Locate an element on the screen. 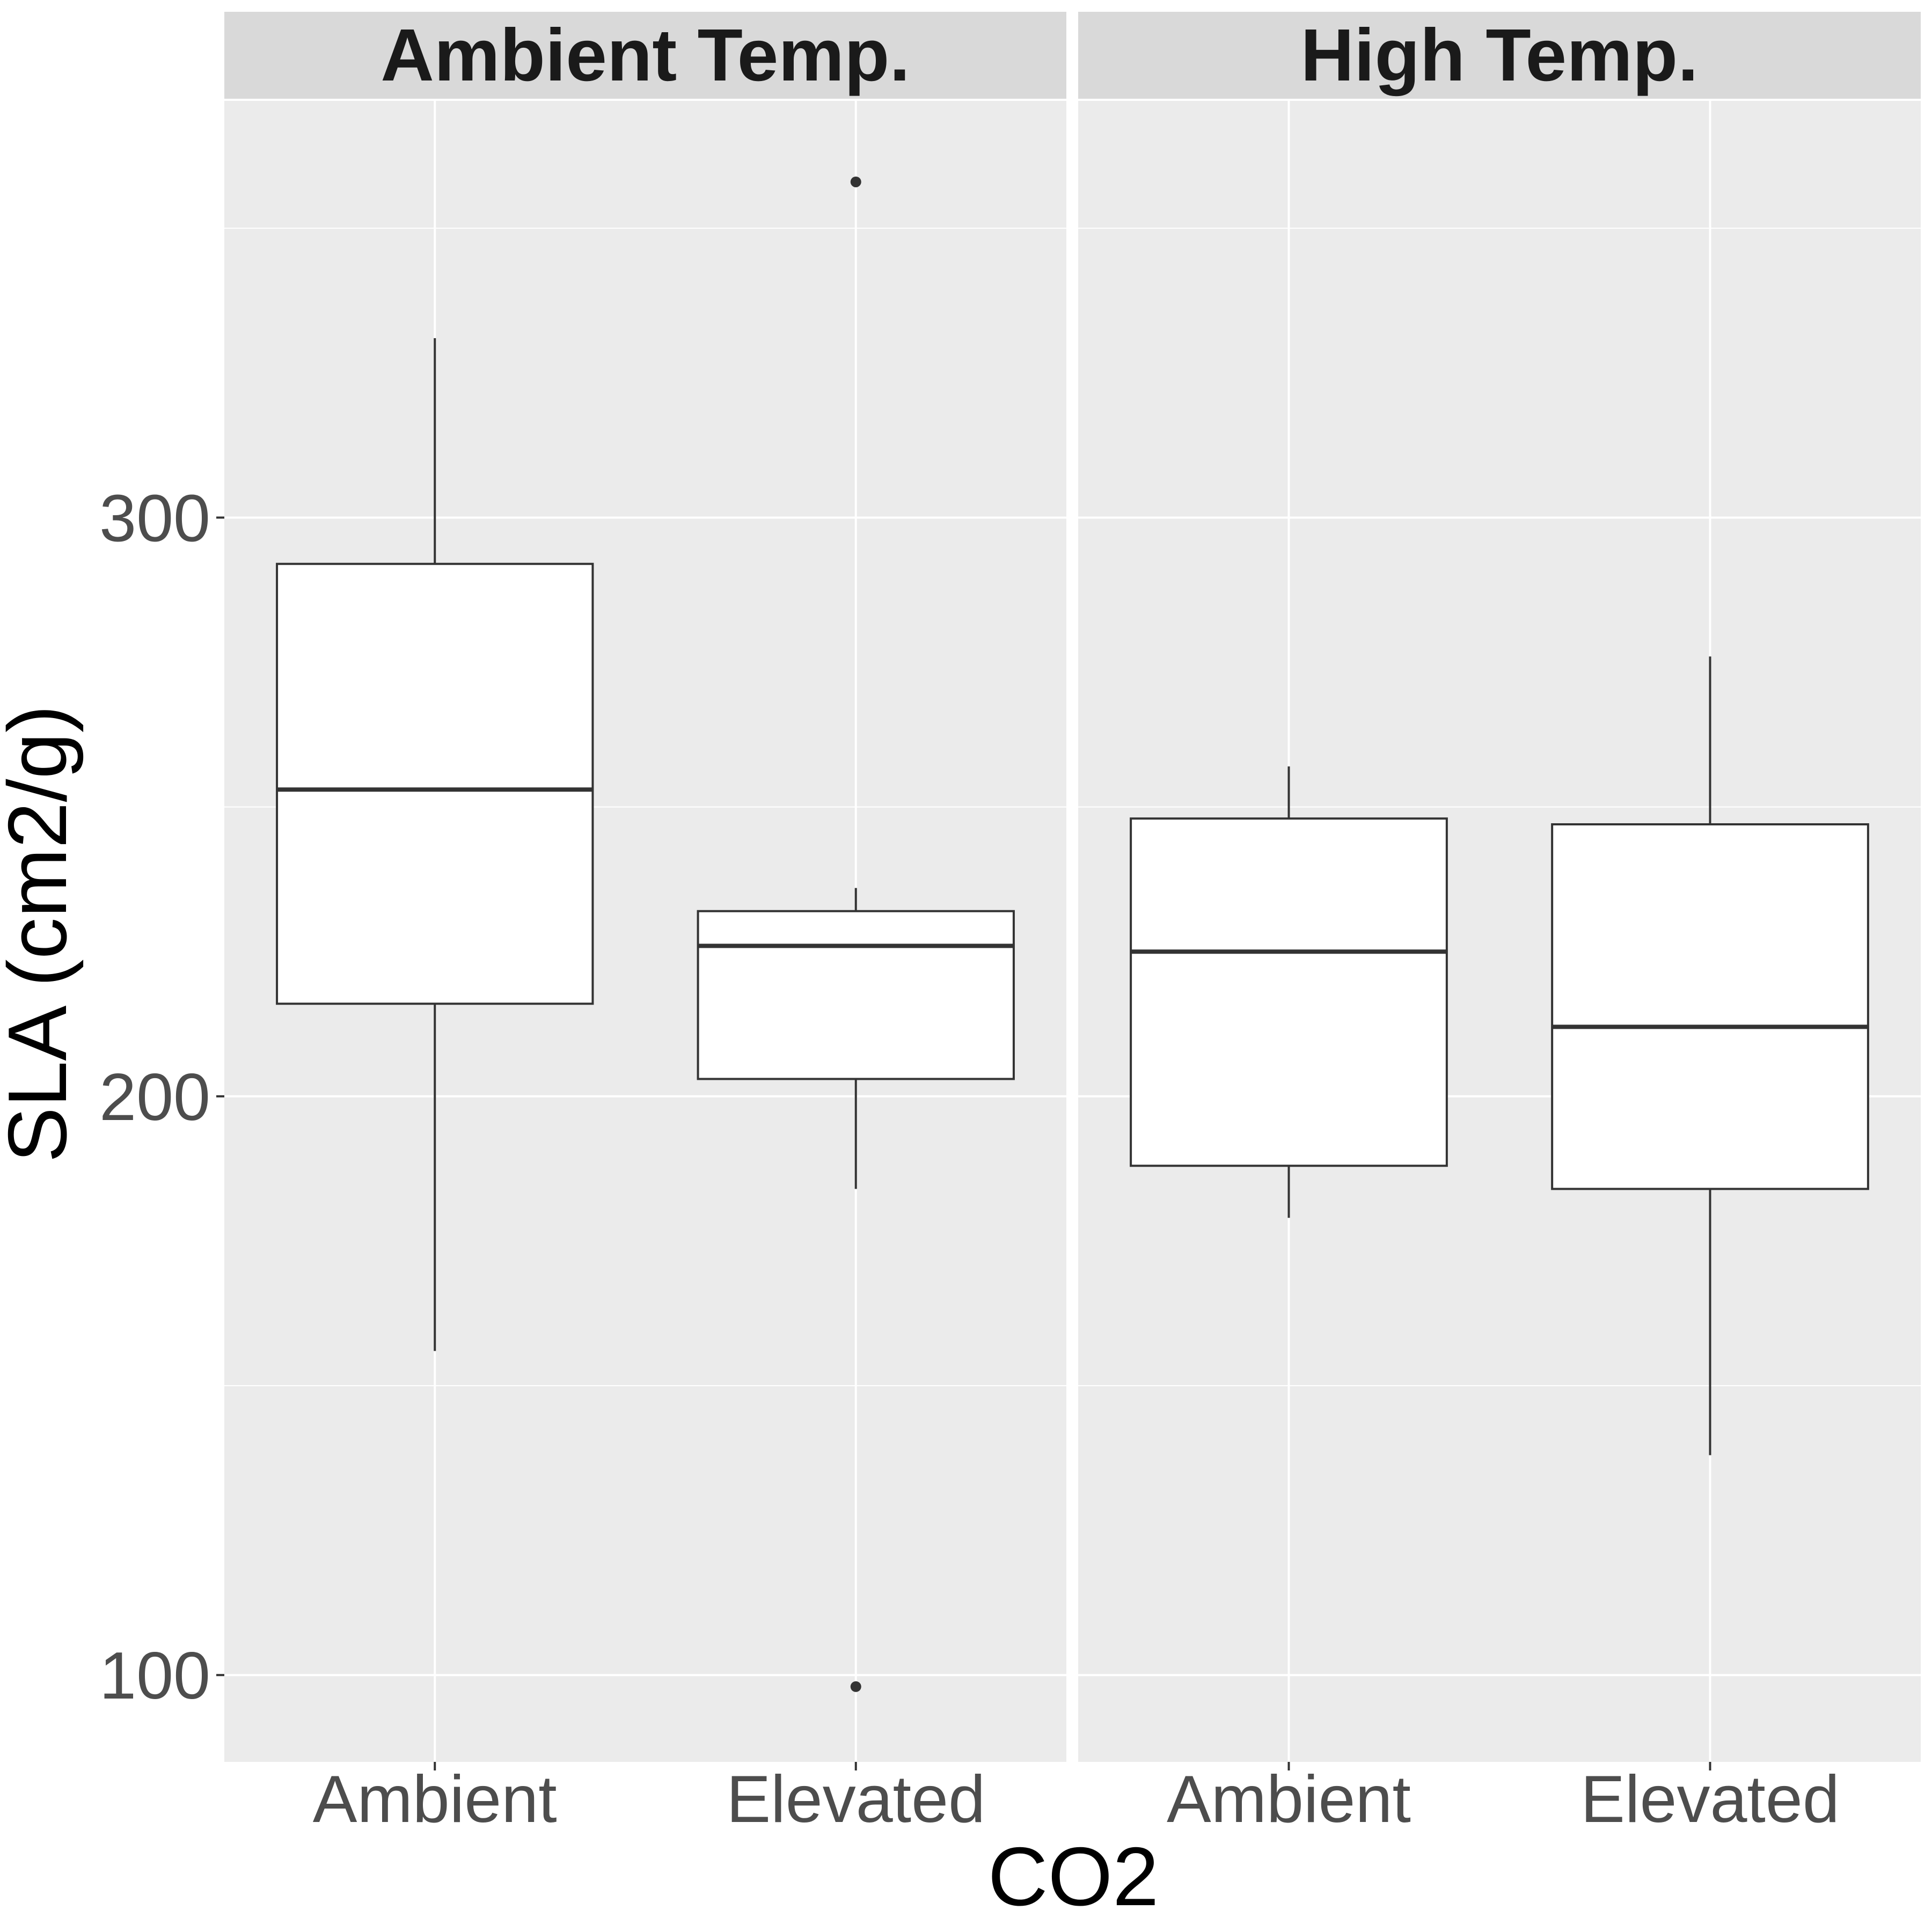  y-axis: 100 200 300 is located at coordinates (161, 1097).